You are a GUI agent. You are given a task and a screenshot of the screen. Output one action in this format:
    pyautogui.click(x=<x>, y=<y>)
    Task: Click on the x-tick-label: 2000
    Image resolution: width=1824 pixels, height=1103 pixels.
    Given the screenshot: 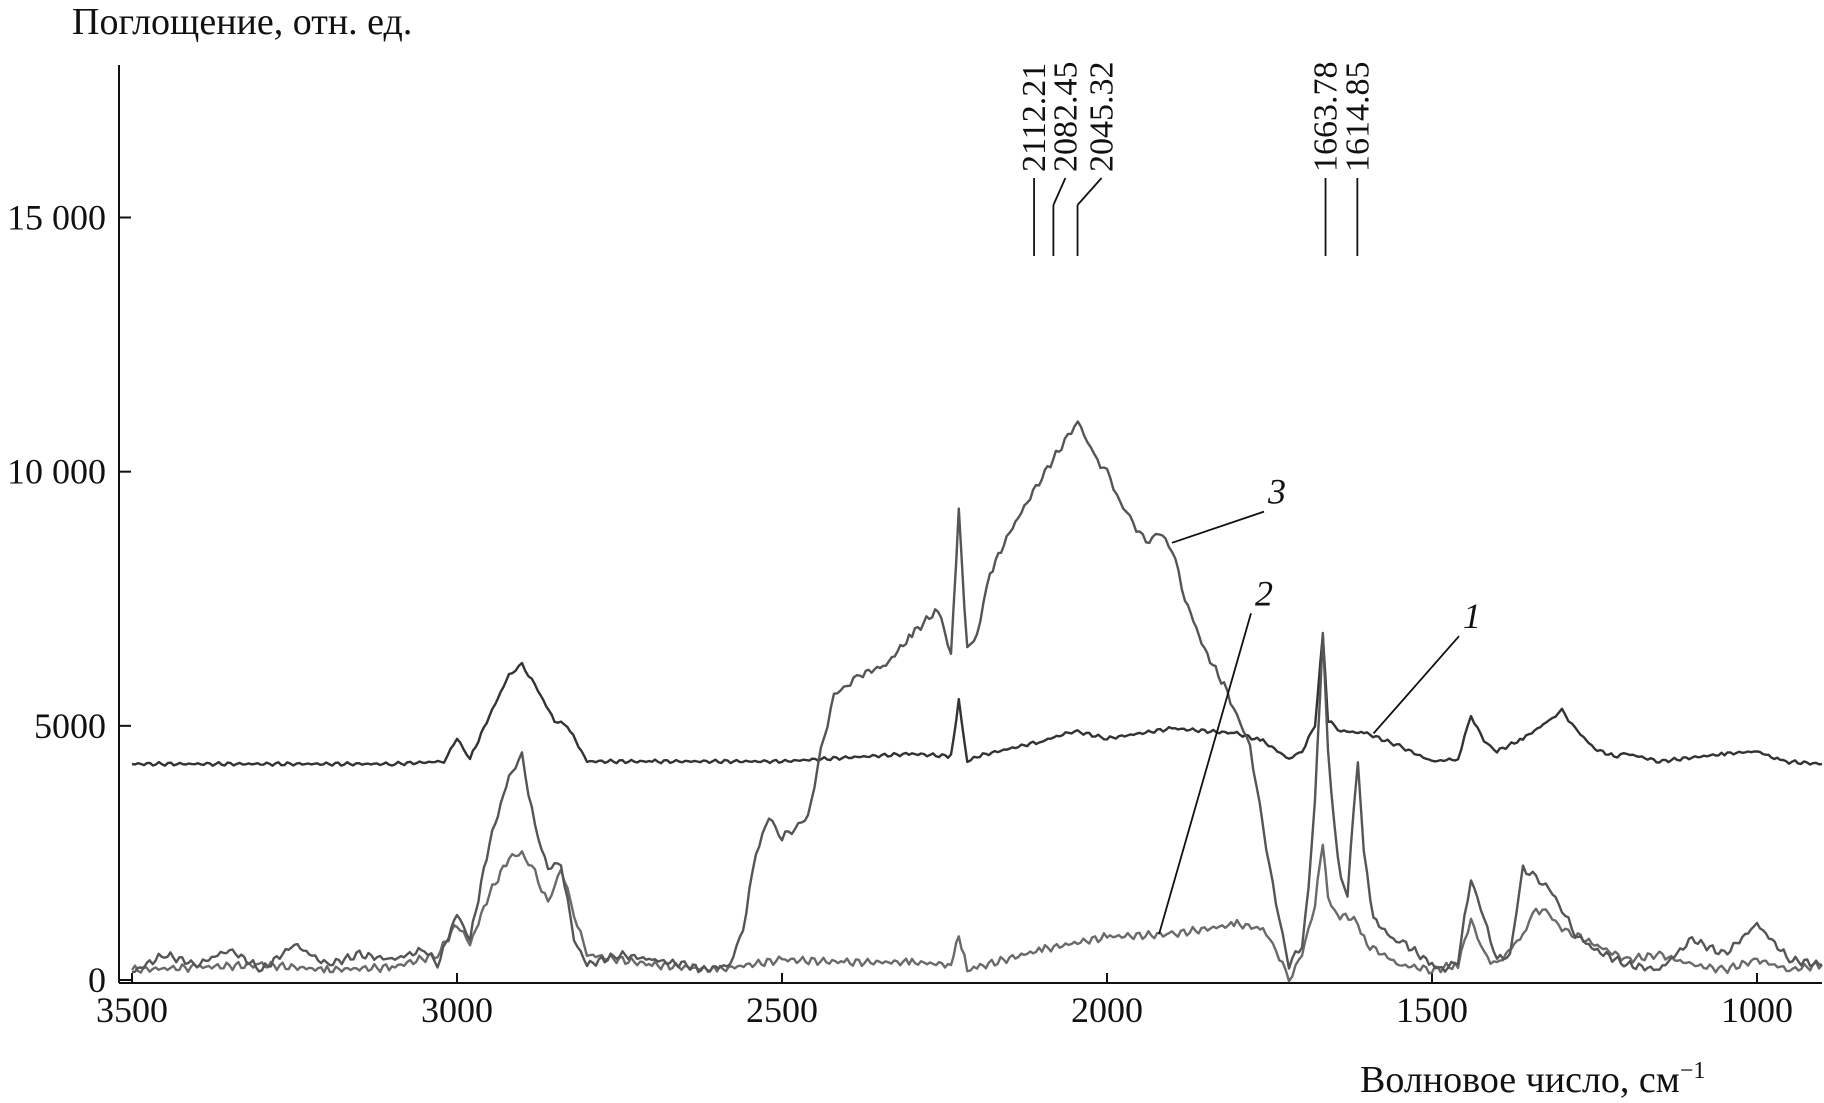 What is the action you would take?
    pyautogui.click(x=1107, y=1010)
    